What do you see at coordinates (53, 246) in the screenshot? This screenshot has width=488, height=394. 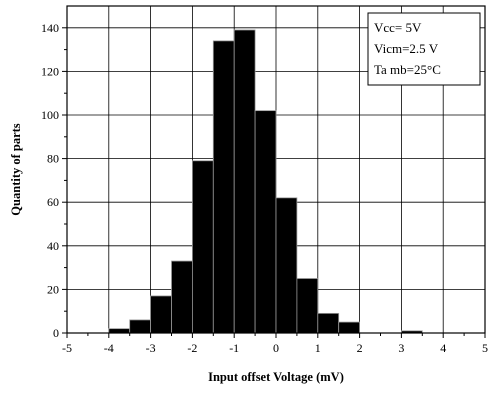 I see `y-tick-label: 40` at bounding box center [53, 246].